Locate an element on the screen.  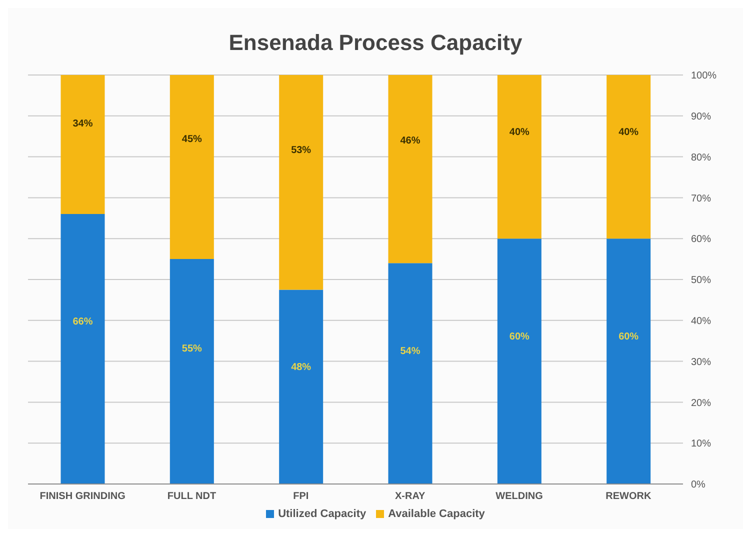
x-tick-label: WELDING is located at coordinates (520, 496).